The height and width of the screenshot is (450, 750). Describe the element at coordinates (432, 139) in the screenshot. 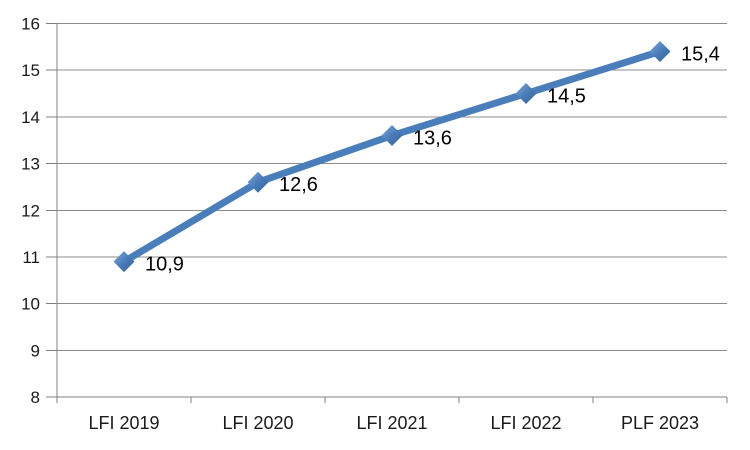

I see `data-point-label: 13,6` at that location.